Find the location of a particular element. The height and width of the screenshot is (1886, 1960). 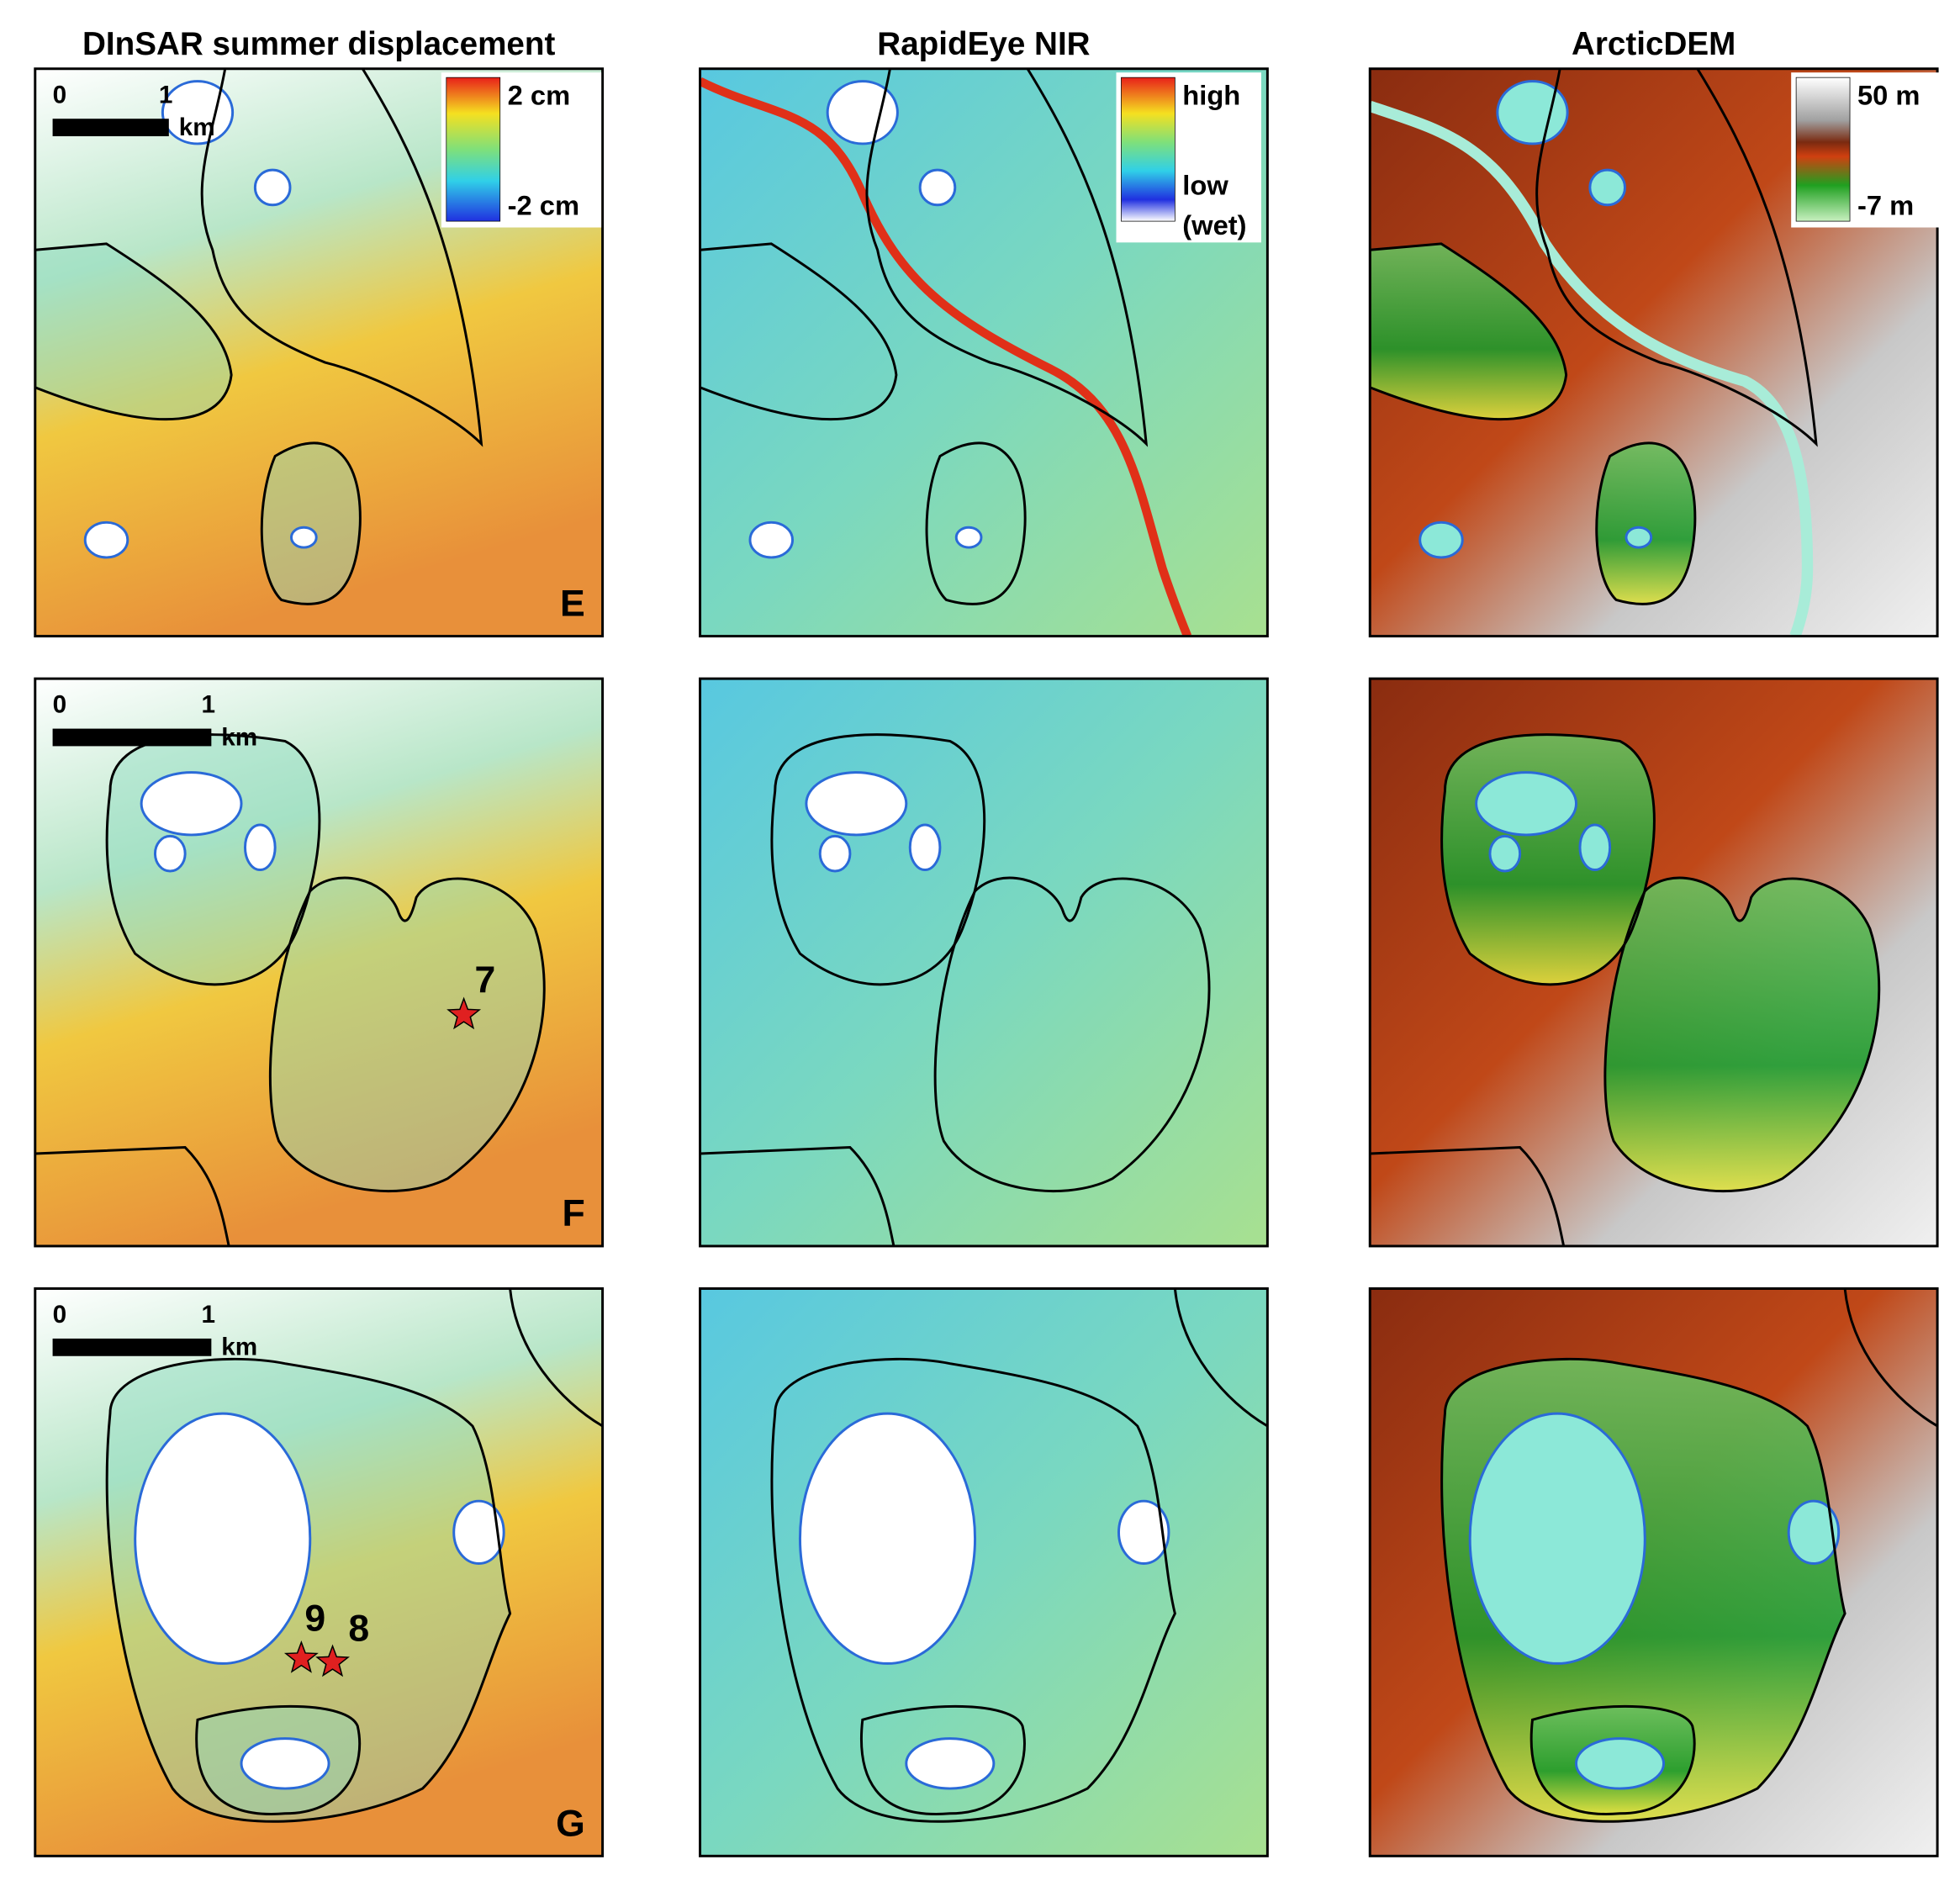

river is located at coordinates (946, 357).